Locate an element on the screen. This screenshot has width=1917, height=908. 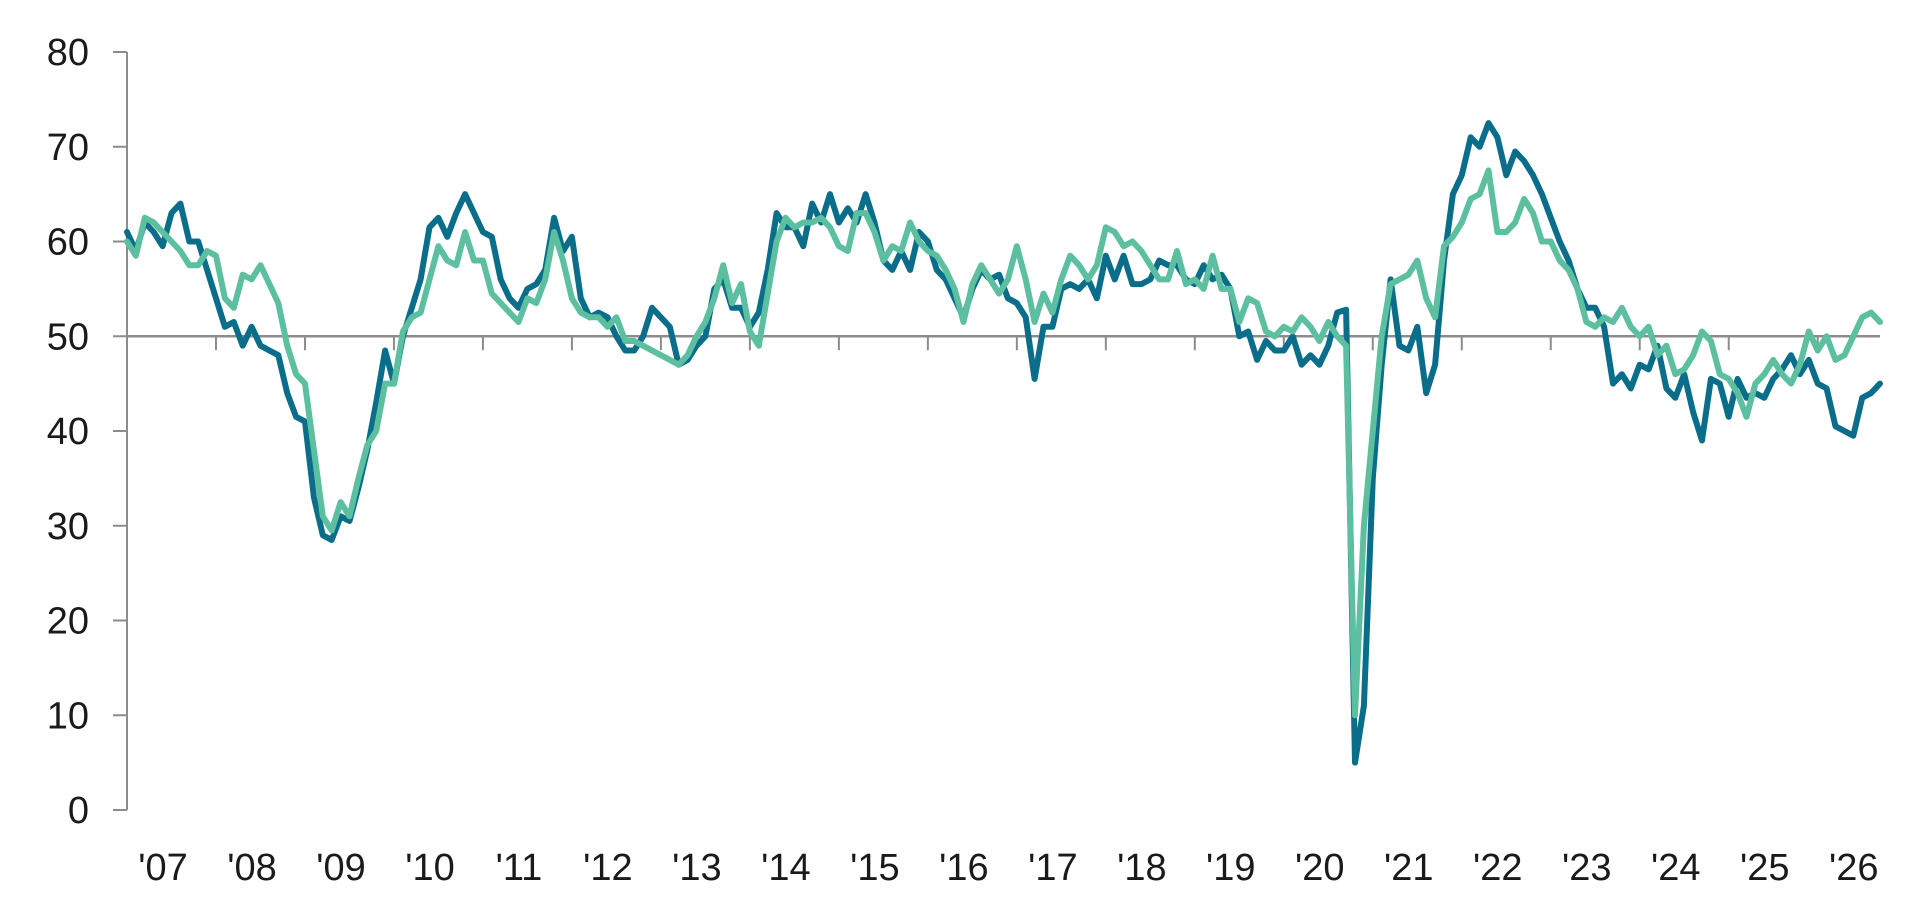
x-tick-label: '16 is located at coordinates (964, 868).